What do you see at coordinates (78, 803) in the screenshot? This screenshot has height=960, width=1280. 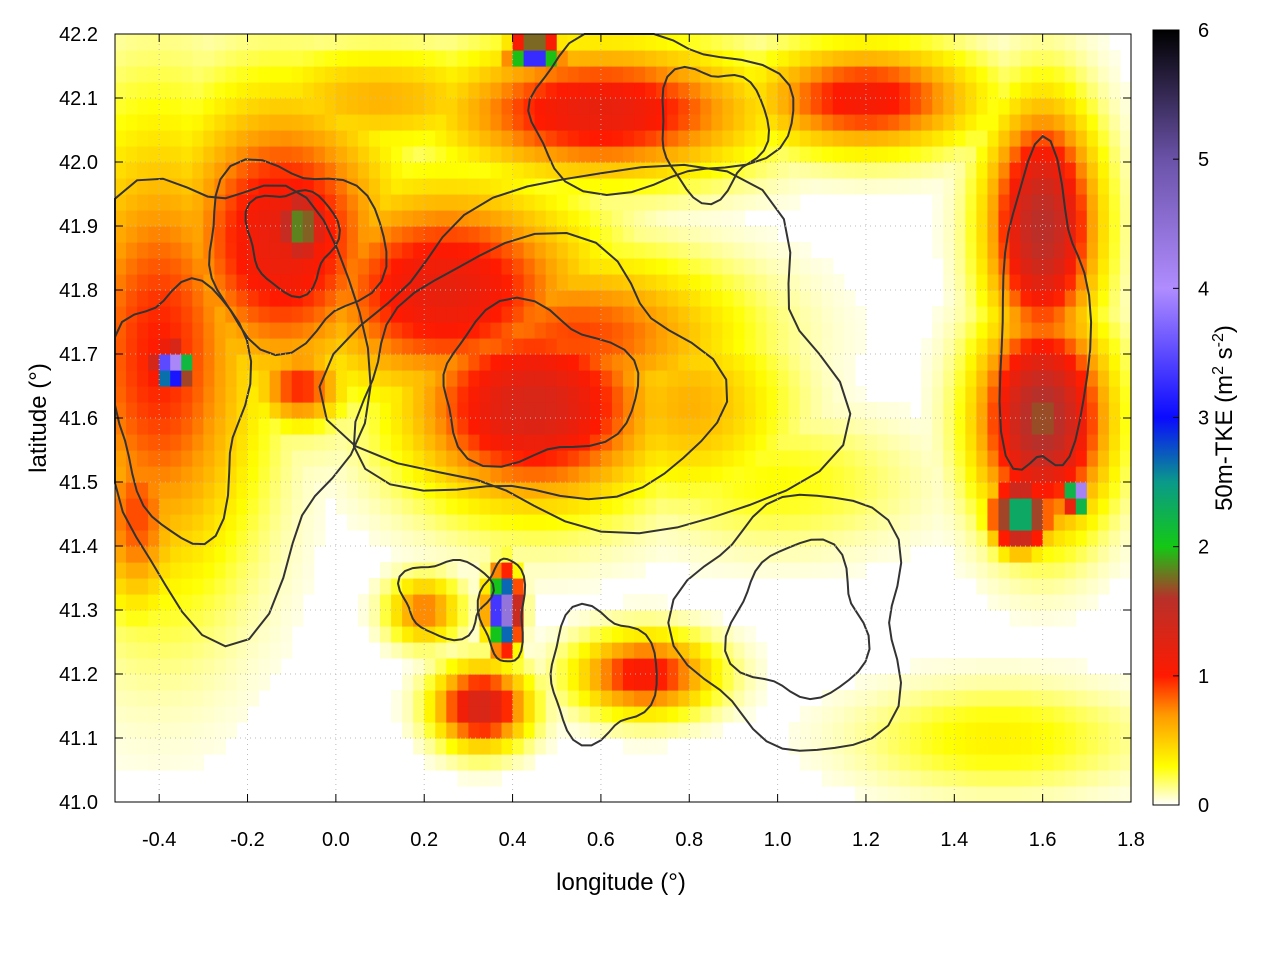 I see `y-tick-label: 41.0` at bounding box center [78, 803].